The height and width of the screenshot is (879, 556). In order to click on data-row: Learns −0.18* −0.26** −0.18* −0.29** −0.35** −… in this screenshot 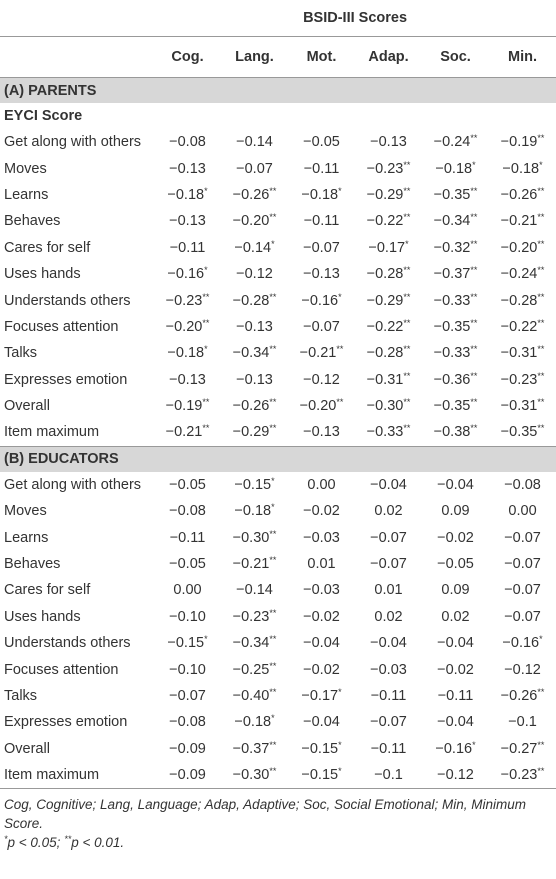, I will do `click(278, 195)`.